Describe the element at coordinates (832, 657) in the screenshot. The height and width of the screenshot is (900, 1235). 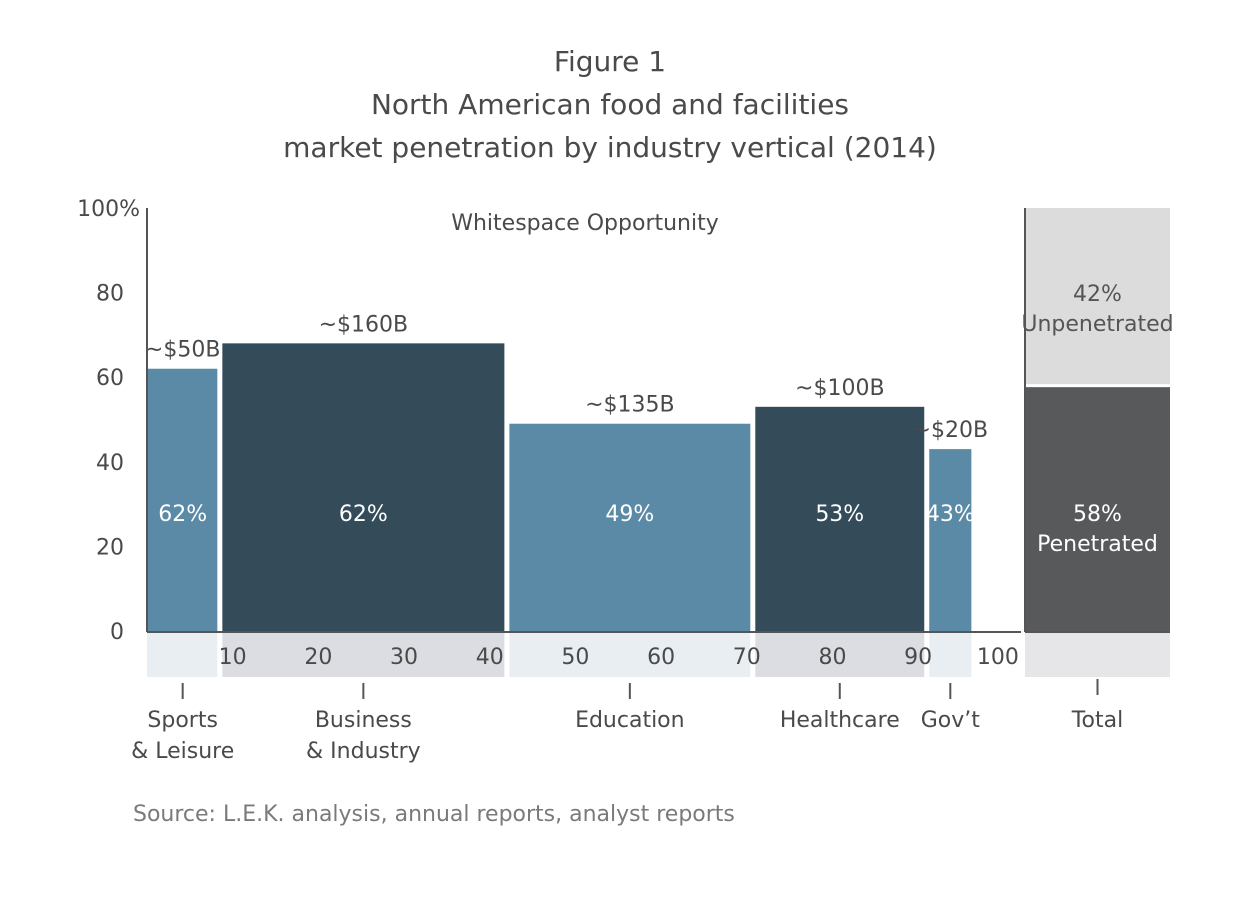
I see `x-tick-label: 80` at that location.